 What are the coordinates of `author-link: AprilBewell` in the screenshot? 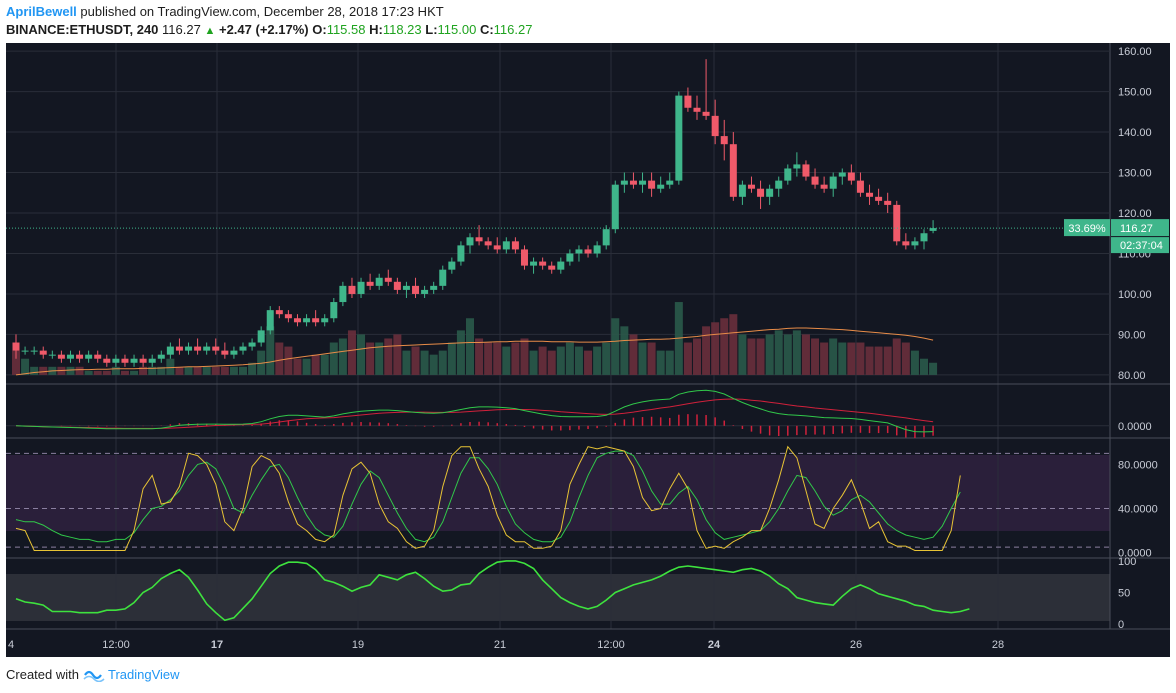 It's located at (41, 11).